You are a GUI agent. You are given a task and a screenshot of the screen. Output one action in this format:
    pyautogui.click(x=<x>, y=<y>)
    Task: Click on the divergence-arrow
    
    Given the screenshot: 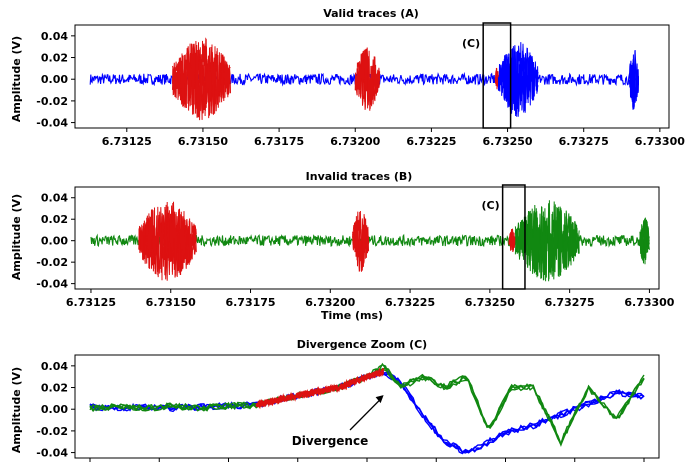 What is the action you would take?
    pyautogui.click(x=366, y=414)
    